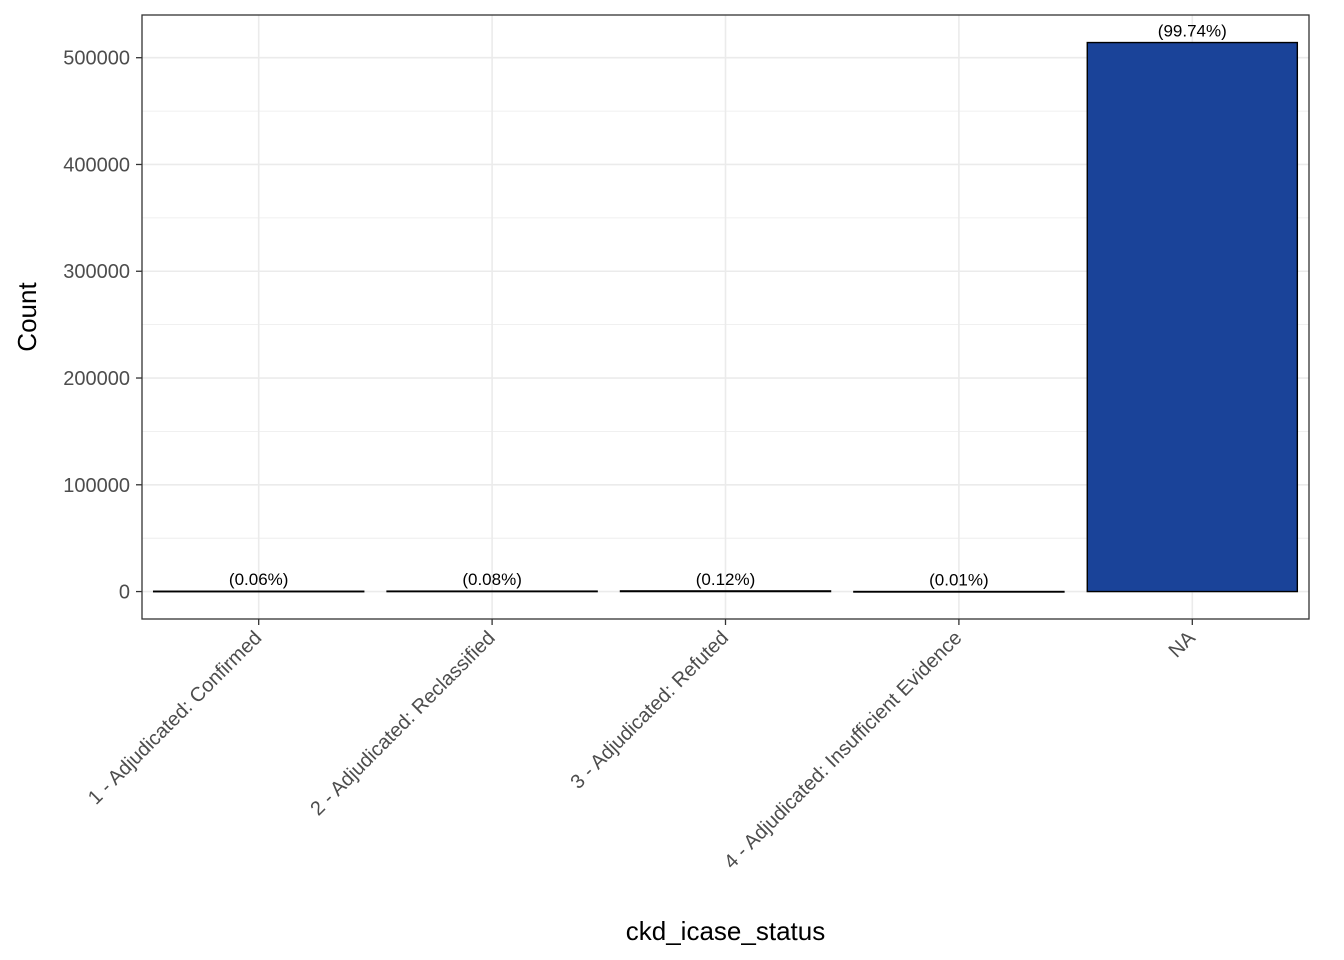  What do you see at coordinates (96, 379) in the screenshot?
I see `y-tick-label: 200000` at bounding box center [96, 379].